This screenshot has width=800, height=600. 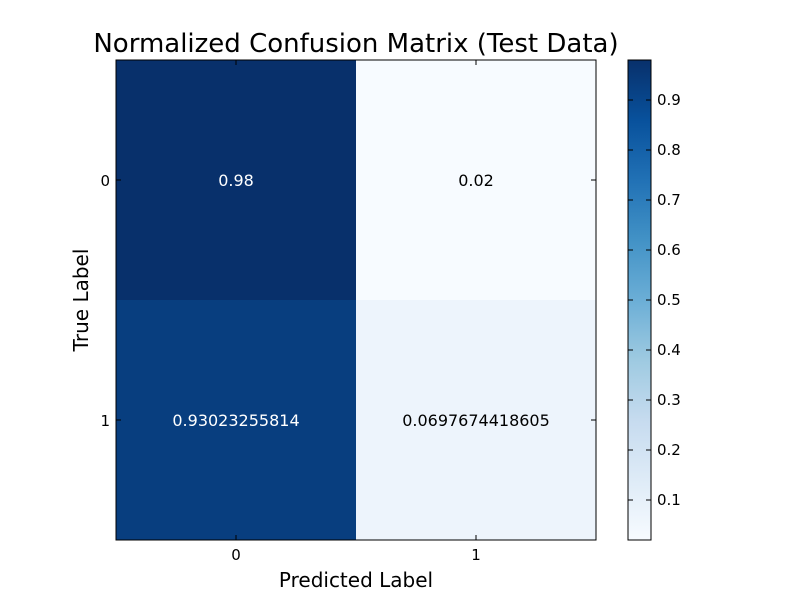 I want to click on cell-label-r0-c1: 0.02, so click(x=476, y=180).